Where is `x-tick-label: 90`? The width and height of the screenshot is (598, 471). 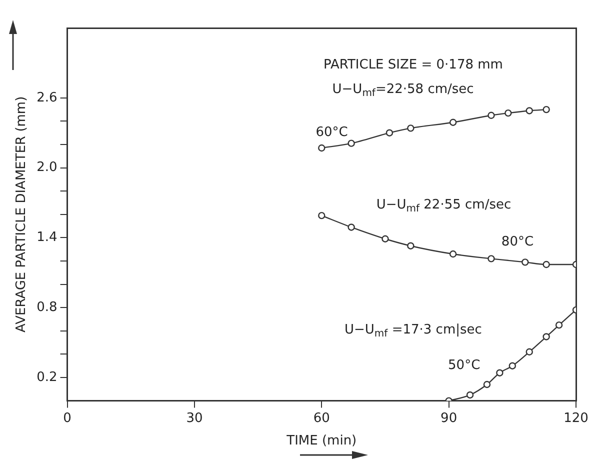
x-tick-label: 90 is located at coordinates (449, 418).